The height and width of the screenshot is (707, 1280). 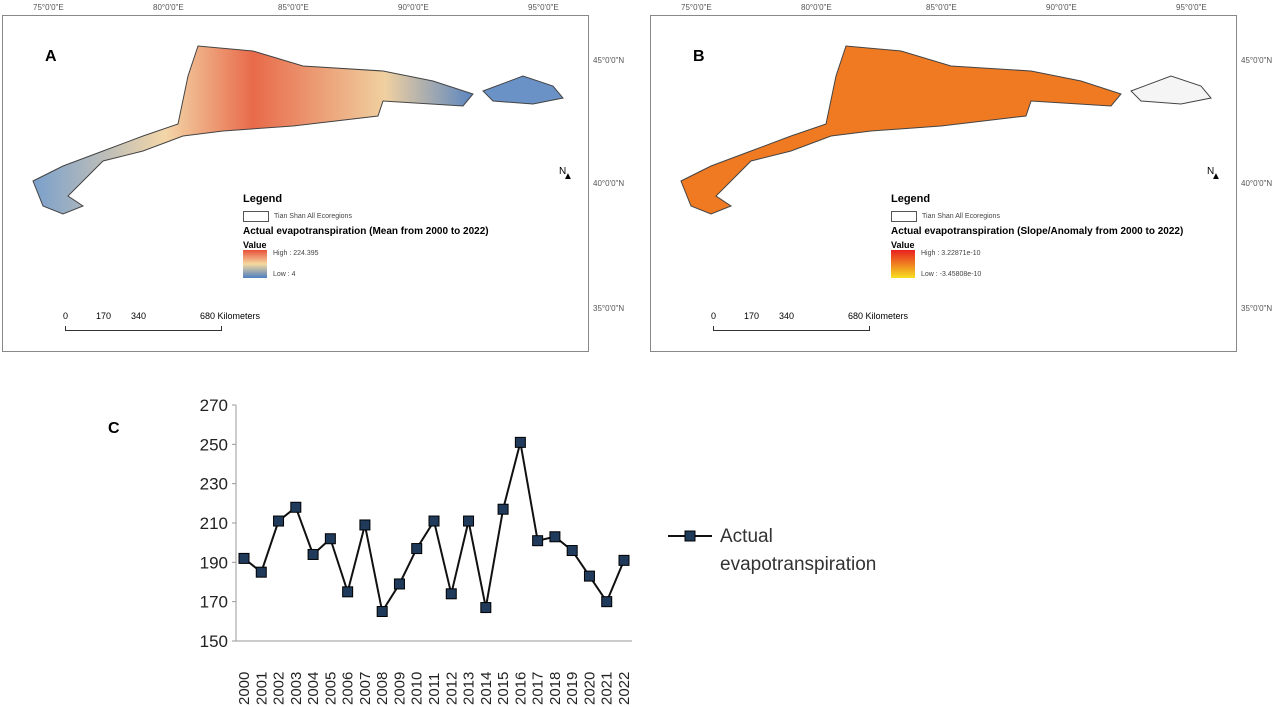 I want to click on low-label: Low : -3.45808e-10, so click(x=951, y=274).